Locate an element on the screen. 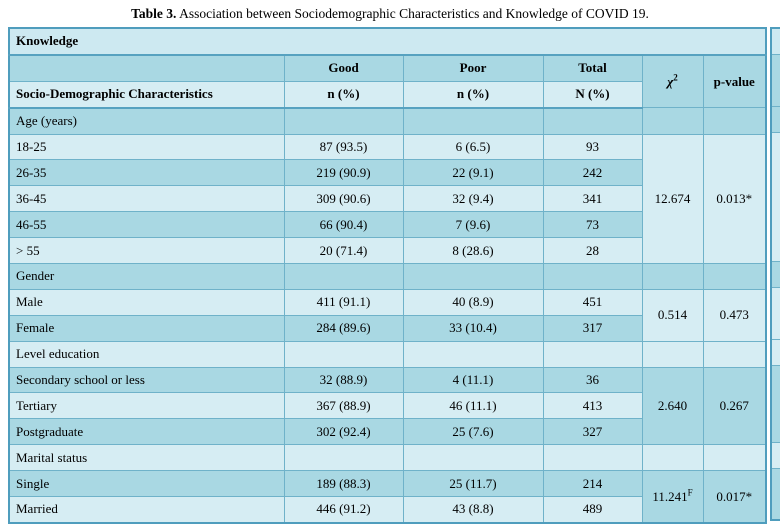 This screenshot has width=780, height=527. knowledge-header-cell: Knowledge is located at coordinates (387, 41).